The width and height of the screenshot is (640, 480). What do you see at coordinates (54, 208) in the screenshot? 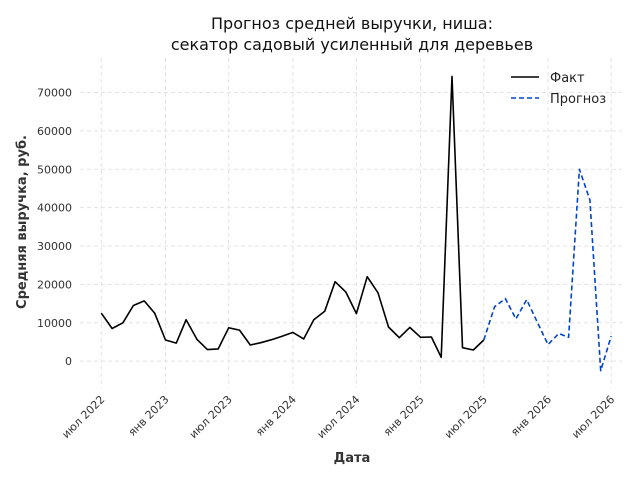
I see `y-tick-label: 40000` at bounding box center [54, 208].